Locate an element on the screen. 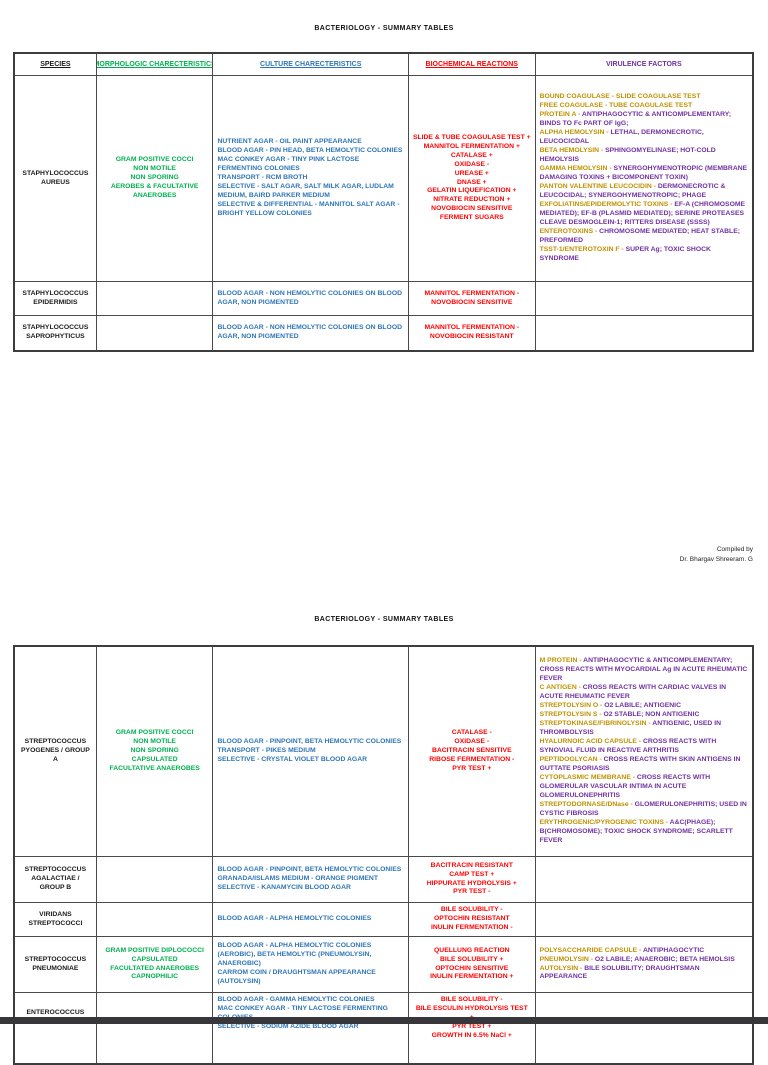 The width and height of the screenshot is (768, 1065). page2-title: BACTERIOLOGY - SUMMARY TABLES is located at coordinates (384, 619).